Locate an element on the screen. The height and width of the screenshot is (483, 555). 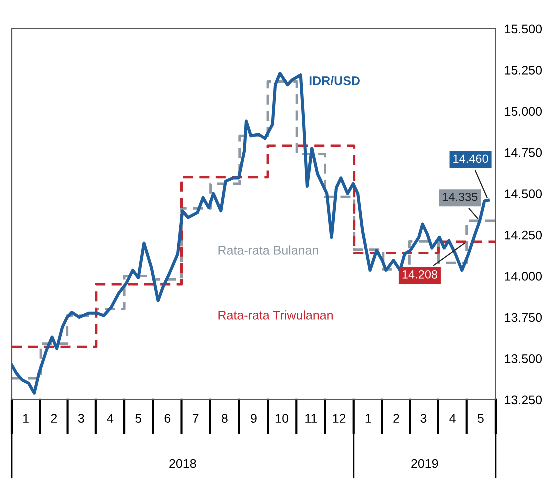
text: Rata-rata Bulanan is located at coordinates (268, 250).